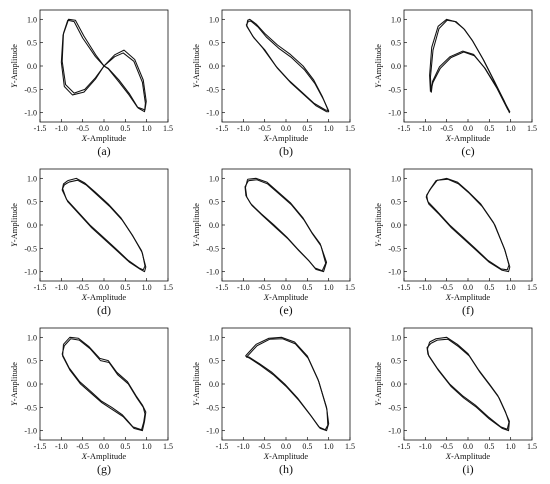 The width and height of the screenshot is (550, 484). Describe the element at coordinates (285, 310) in the screenshot. I see `panel-label: (e)` at that location.